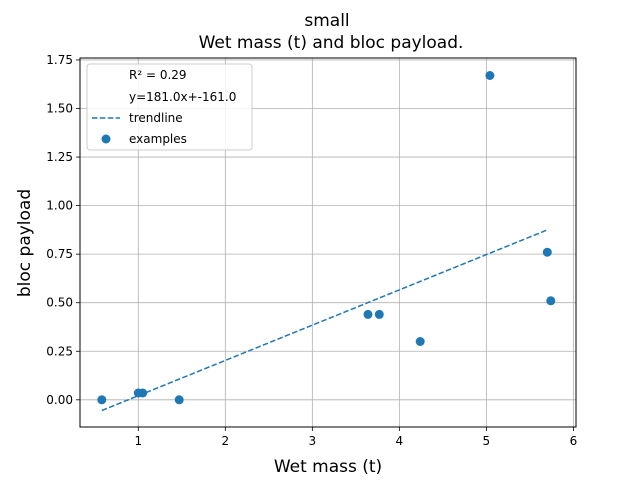  I want to click on x-axis-label: Wet mass (t), so click(328, 467).